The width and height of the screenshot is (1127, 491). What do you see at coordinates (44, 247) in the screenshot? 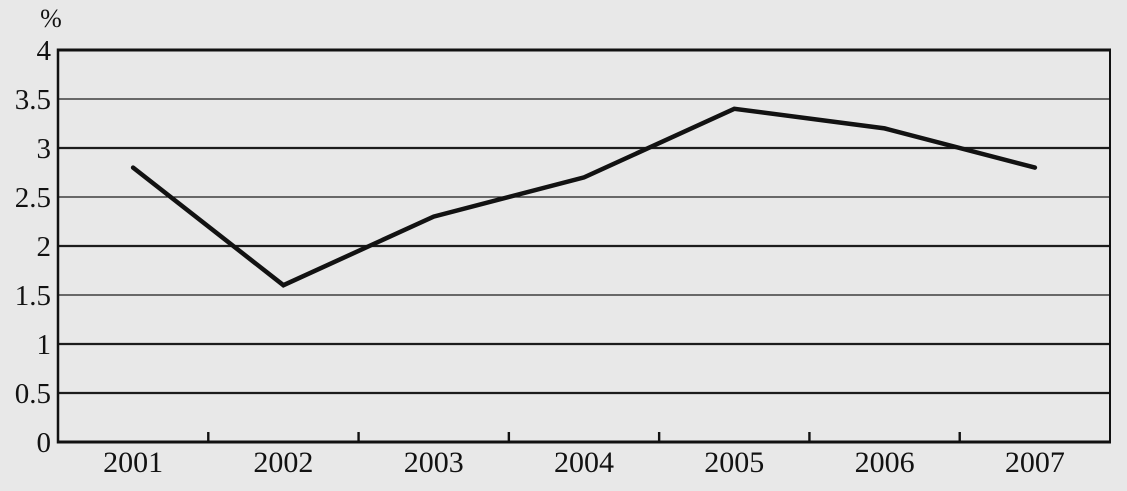
I see `y-axis-tick-label: 2` at bounding box center [44, 247].